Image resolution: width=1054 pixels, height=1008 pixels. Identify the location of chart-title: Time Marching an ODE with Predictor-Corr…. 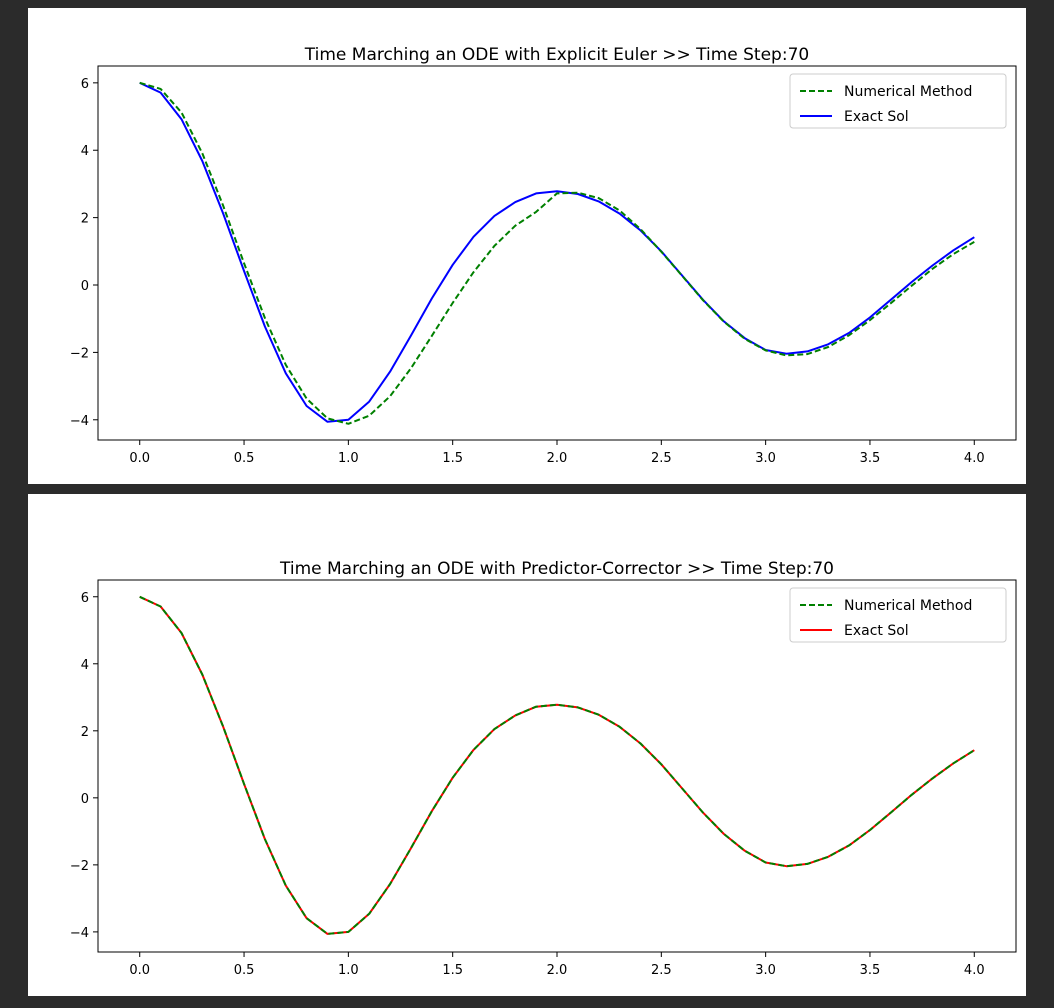
(556, 569).